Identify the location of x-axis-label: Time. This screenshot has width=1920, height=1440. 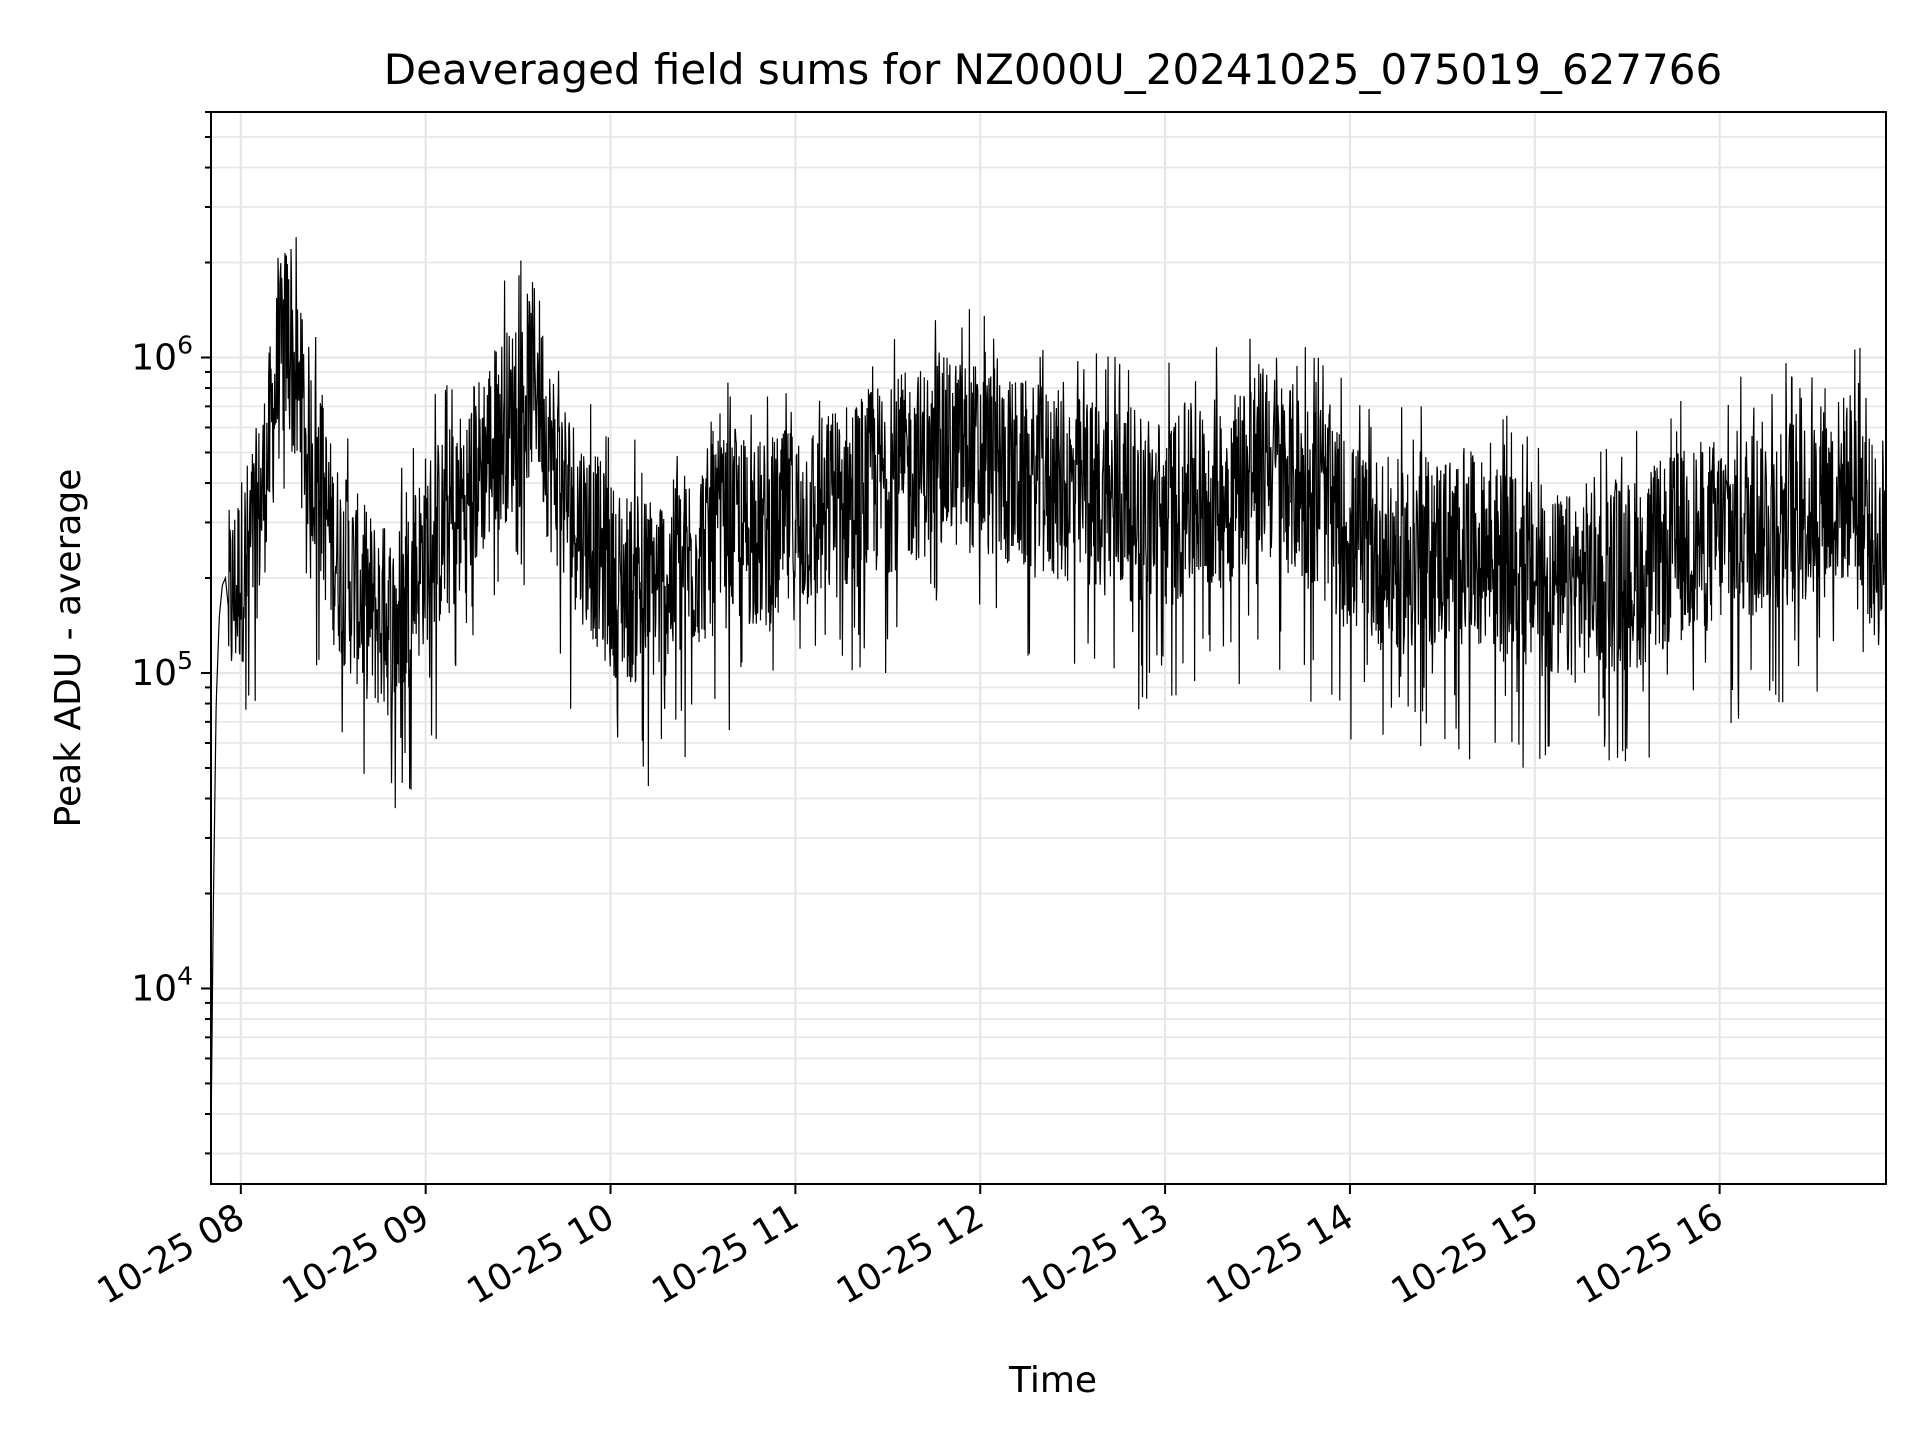
(1052, 1380).